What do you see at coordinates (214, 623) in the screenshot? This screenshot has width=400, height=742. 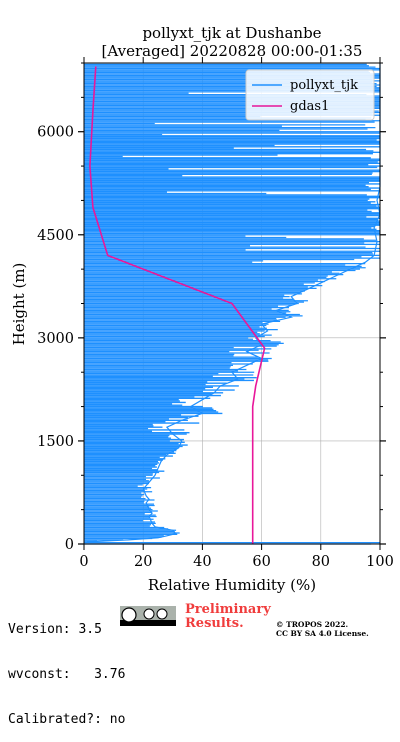 I see `preliminary-line-2: Results.` at bounding box center [214, 623].